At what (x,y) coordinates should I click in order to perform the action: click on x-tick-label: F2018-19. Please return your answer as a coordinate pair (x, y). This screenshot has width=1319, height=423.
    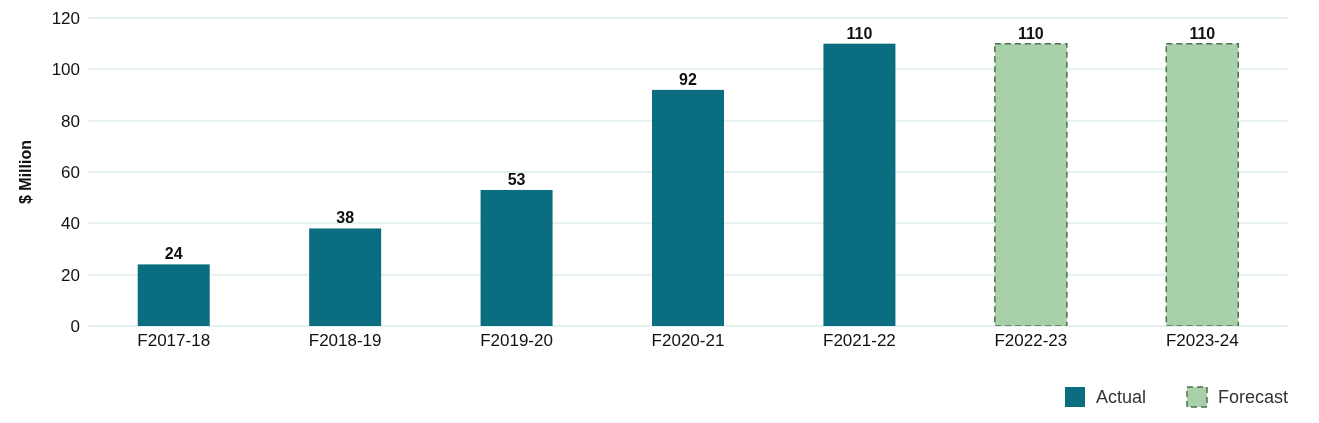
    Looking at the image, I should click on (345, 341).